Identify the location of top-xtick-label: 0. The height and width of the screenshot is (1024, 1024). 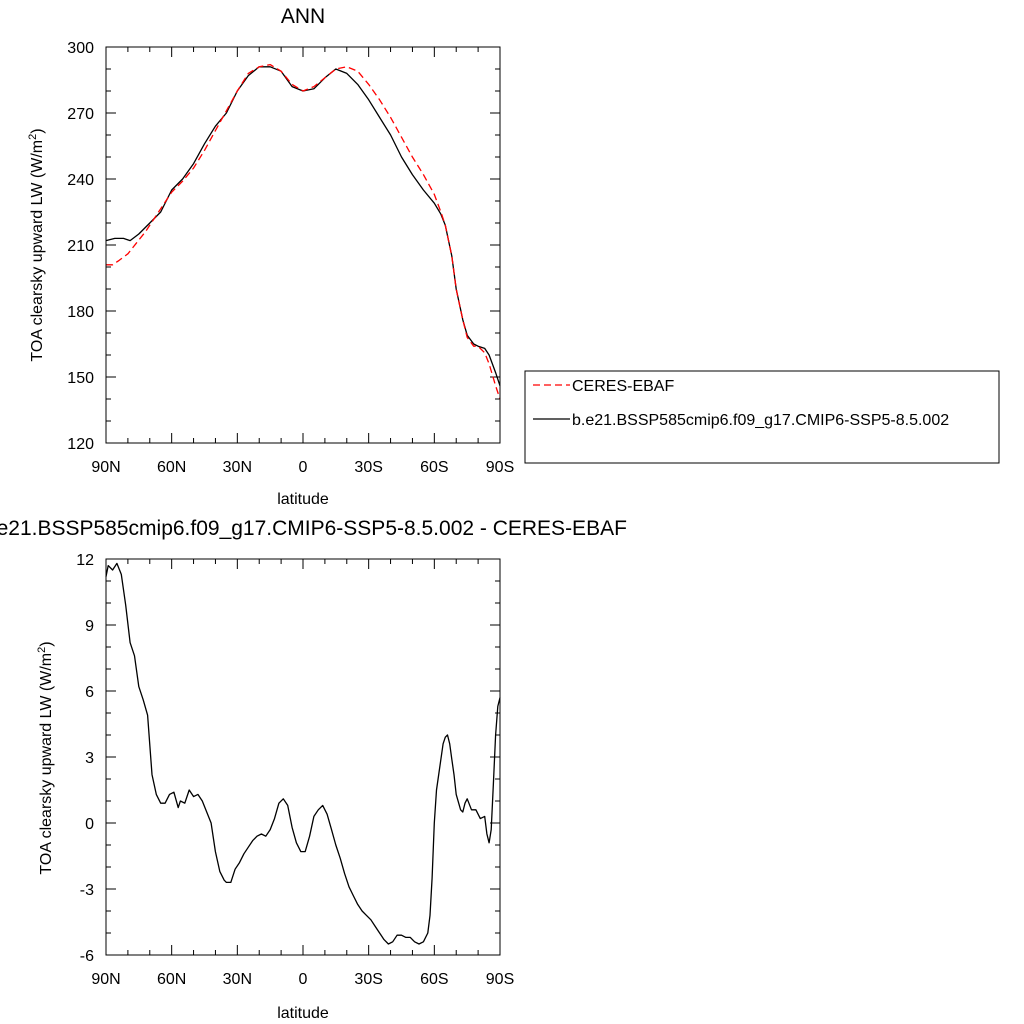
(303, 467).